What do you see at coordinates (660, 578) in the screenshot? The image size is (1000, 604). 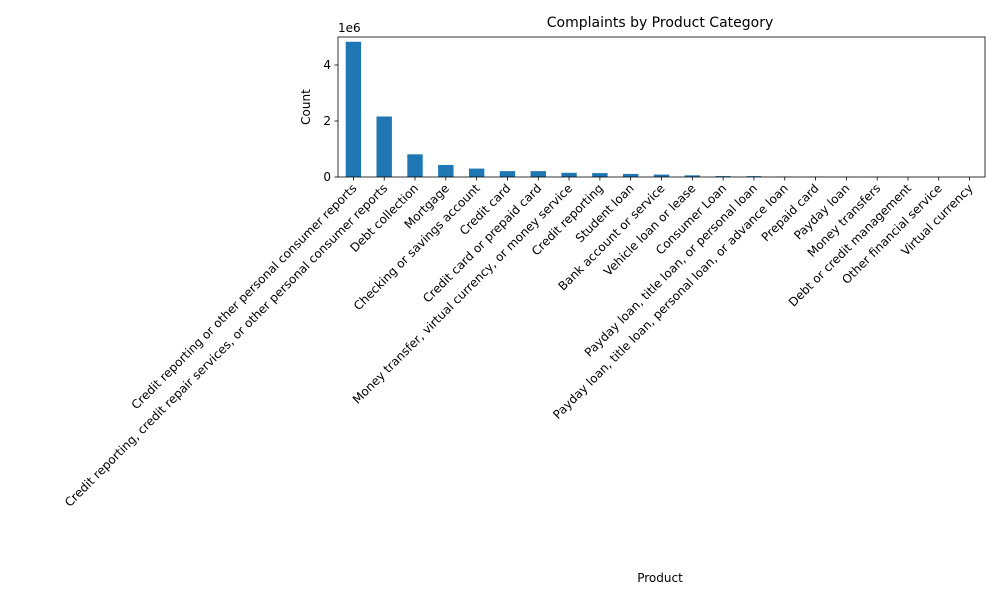 I see `x-axis-label: Product` at bounding box center [660, 578].